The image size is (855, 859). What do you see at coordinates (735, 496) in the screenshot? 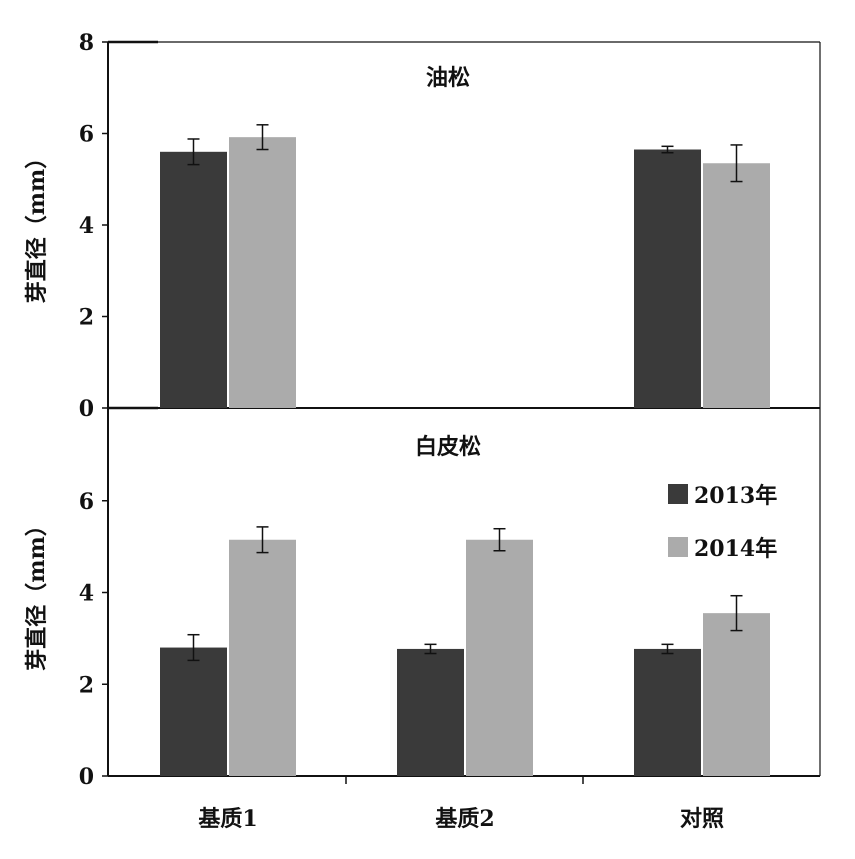
I see `legend-label: 2013年` at bounding box center [735, 496].